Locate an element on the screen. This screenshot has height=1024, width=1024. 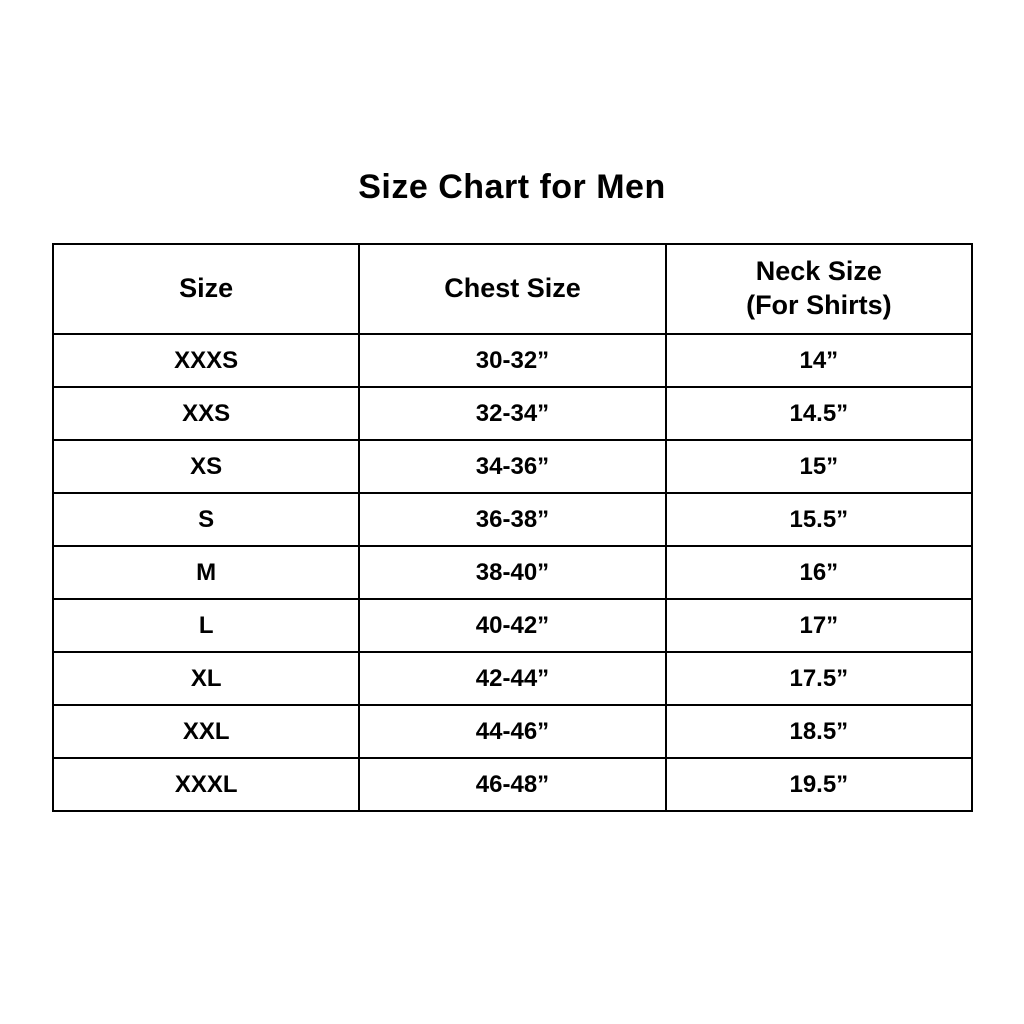
chest-cell: 36-38” is located at coordinates (512, 519).